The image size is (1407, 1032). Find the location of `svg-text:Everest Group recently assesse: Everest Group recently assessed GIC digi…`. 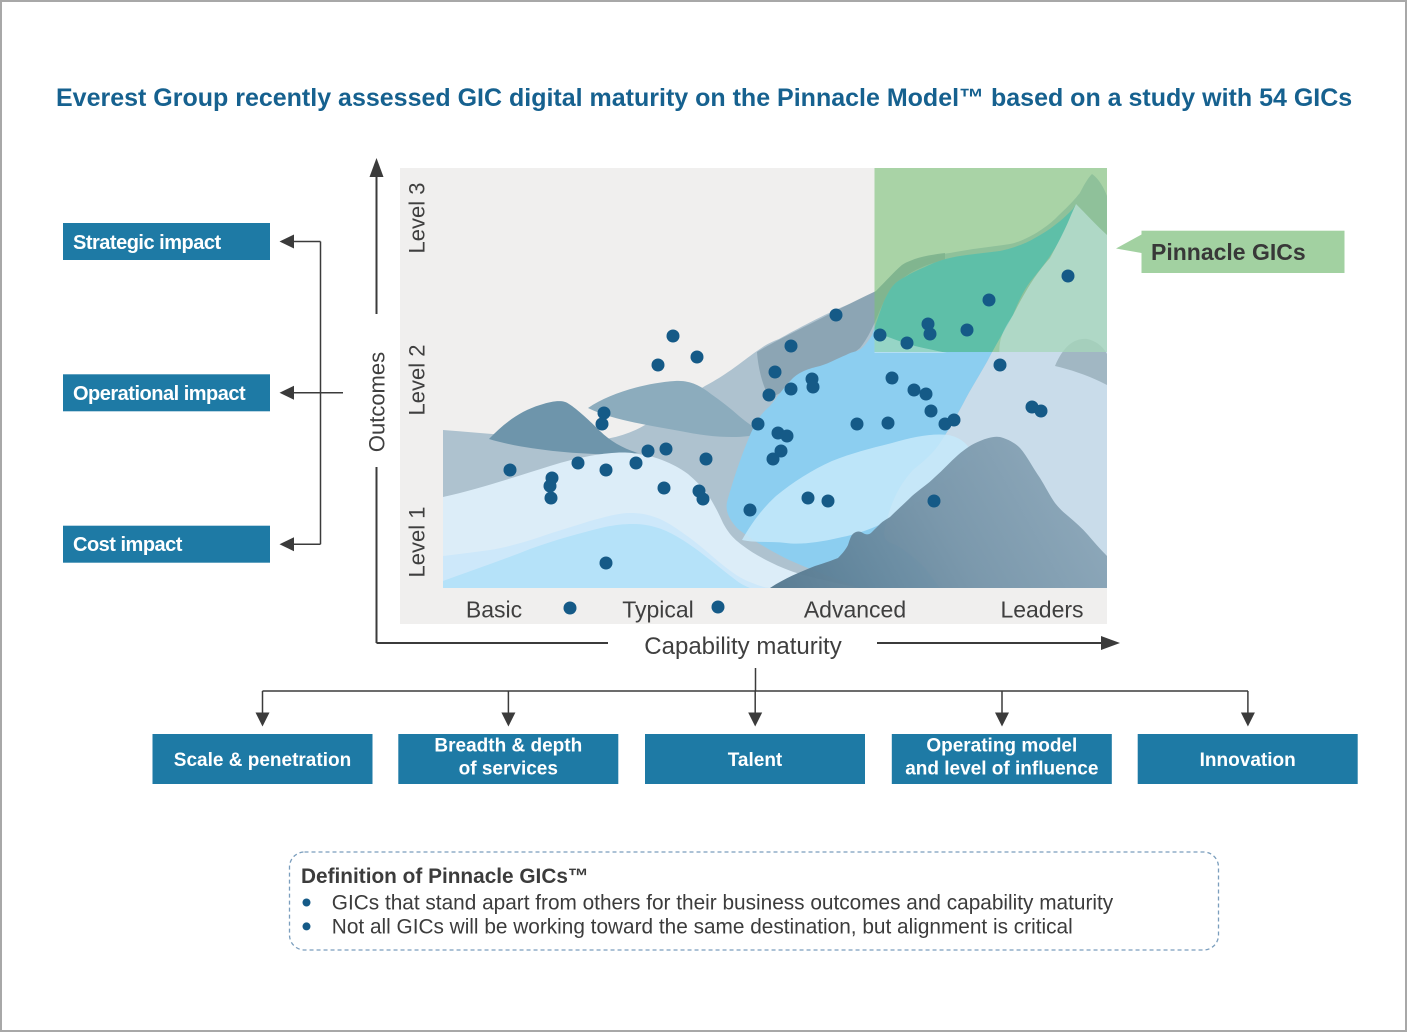

svg-text:Everest Group recently assesse: Everest Group recently assessed GIC digi… is located at coordinates (704, 98).